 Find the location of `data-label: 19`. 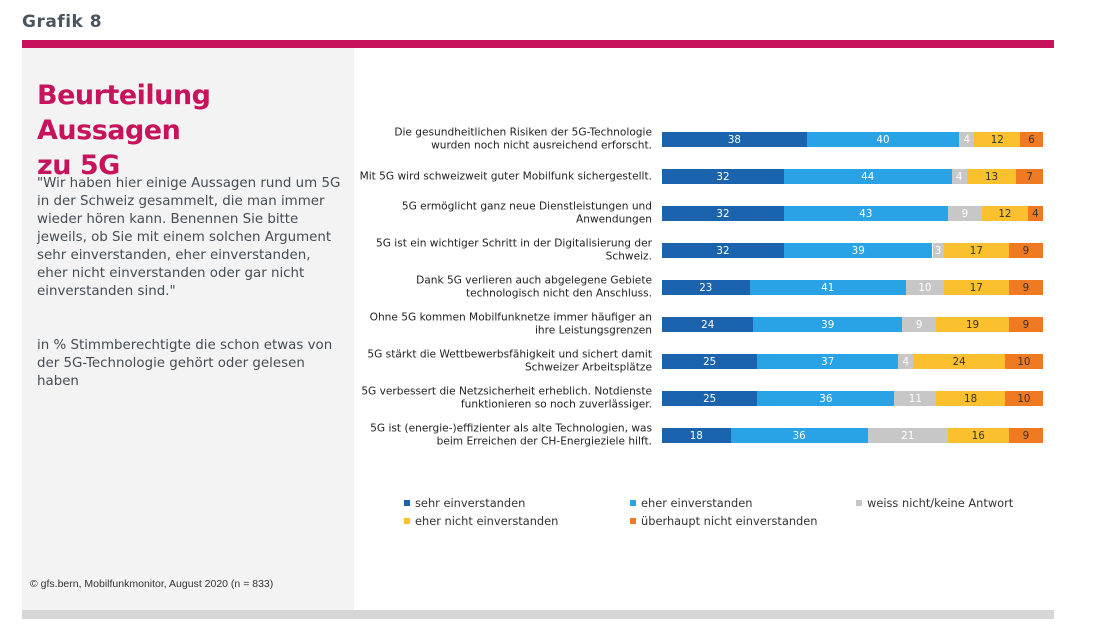

data-label: 19 is located at coordinates (972, 324).